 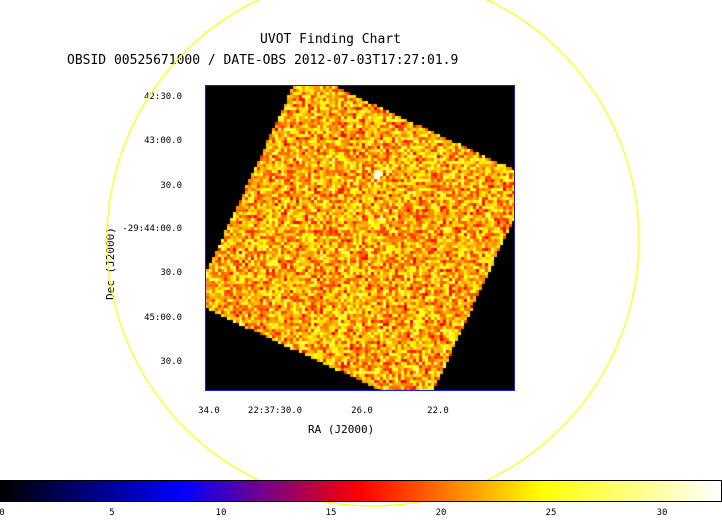 I want to click on colorbar, so click(x=361, y=491).